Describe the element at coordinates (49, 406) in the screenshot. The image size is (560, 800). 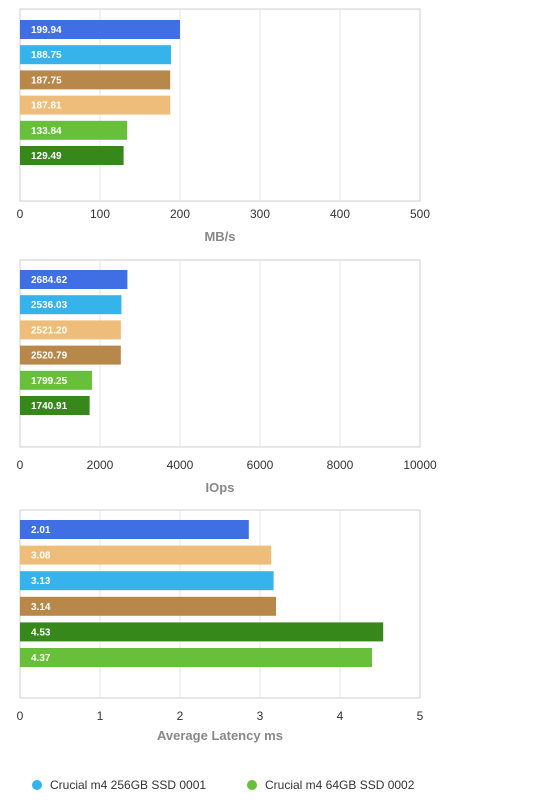
I see `bar-data-label: 1740.91` at that location.